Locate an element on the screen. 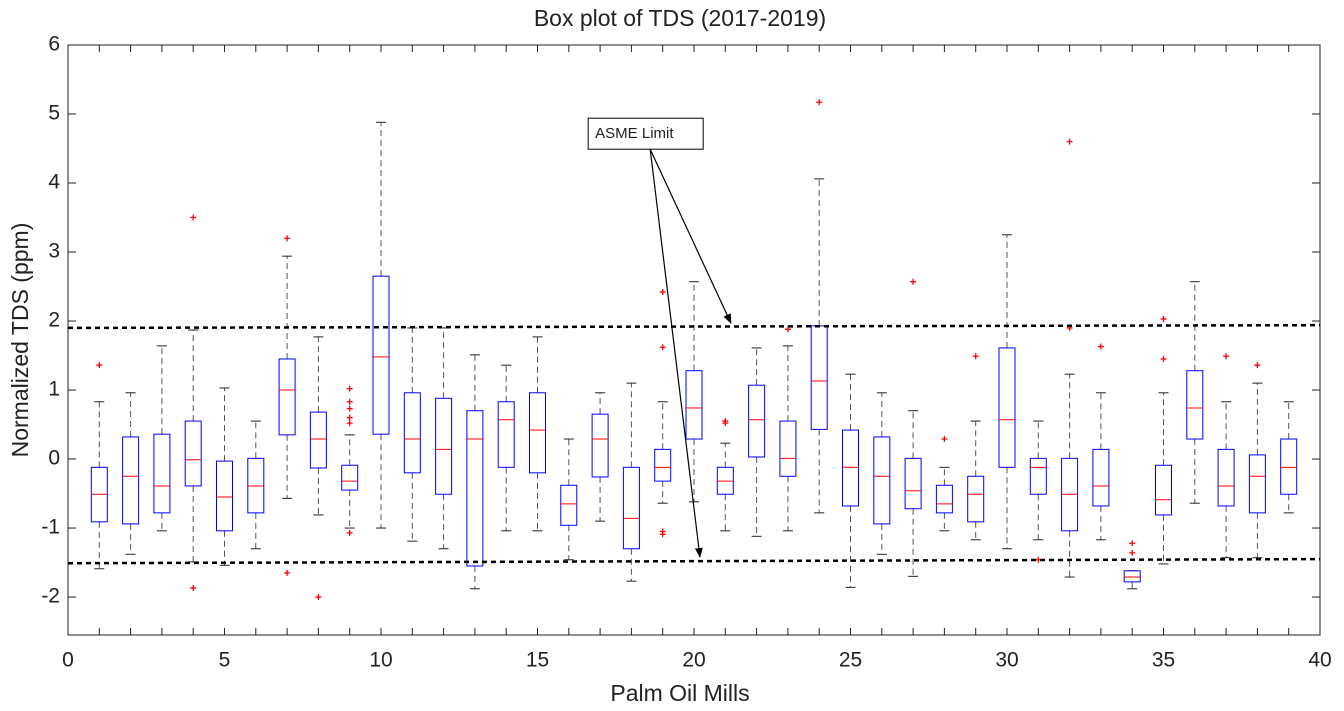  y-tick-label: 5 is located at coordinates (54, 113).